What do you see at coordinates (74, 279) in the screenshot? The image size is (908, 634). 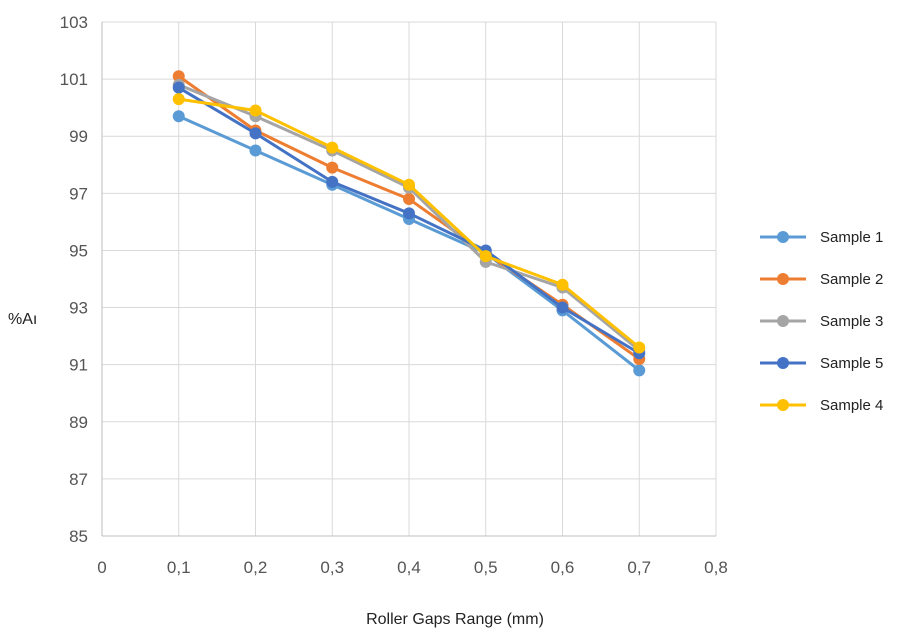 I see `y-tick-labels: 85 87 89 91 93 95 97 99 101 103` at bounding box center [74, 279].